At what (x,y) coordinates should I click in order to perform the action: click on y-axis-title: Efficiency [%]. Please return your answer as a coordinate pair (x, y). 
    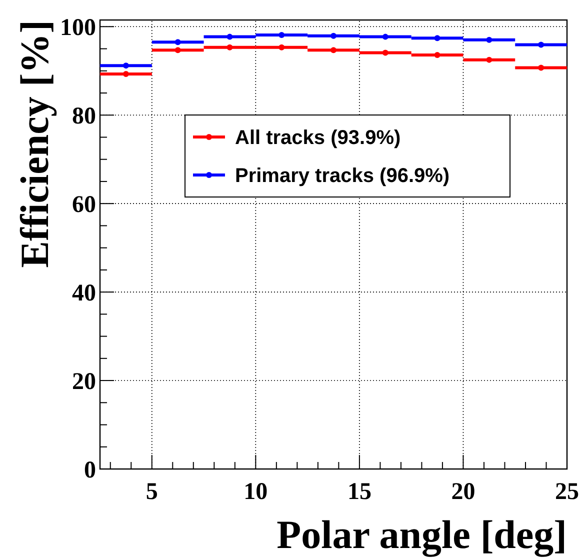
    Looking at the image, I should click on (34, 144).